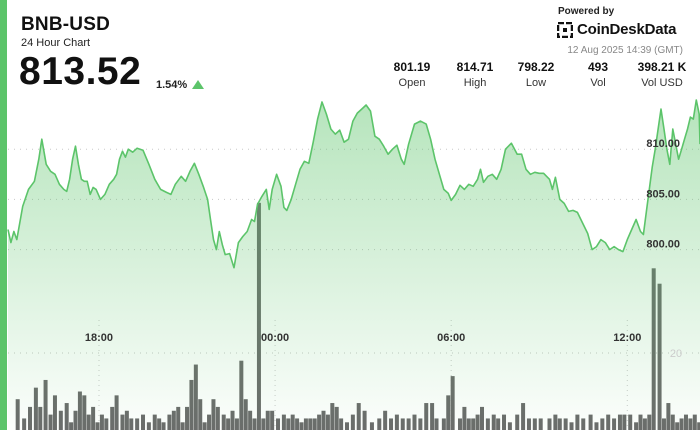 Image resolution: width=700 pixels, height=430 pixels. What do you see at coordinates (536, 83) in the screenshot?
I see `stat-low-label: Low` at bounding box center [536, 83].